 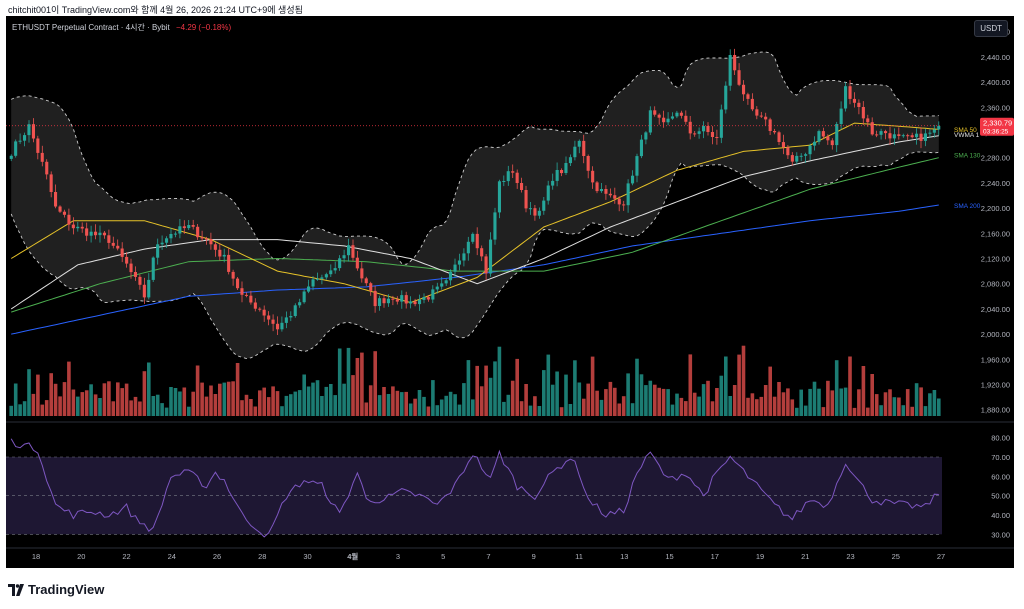 What do you see at coordinates (624, 556) in the screenshot?
I see `time-tick-label: 13` at bounding box center [624, 556].